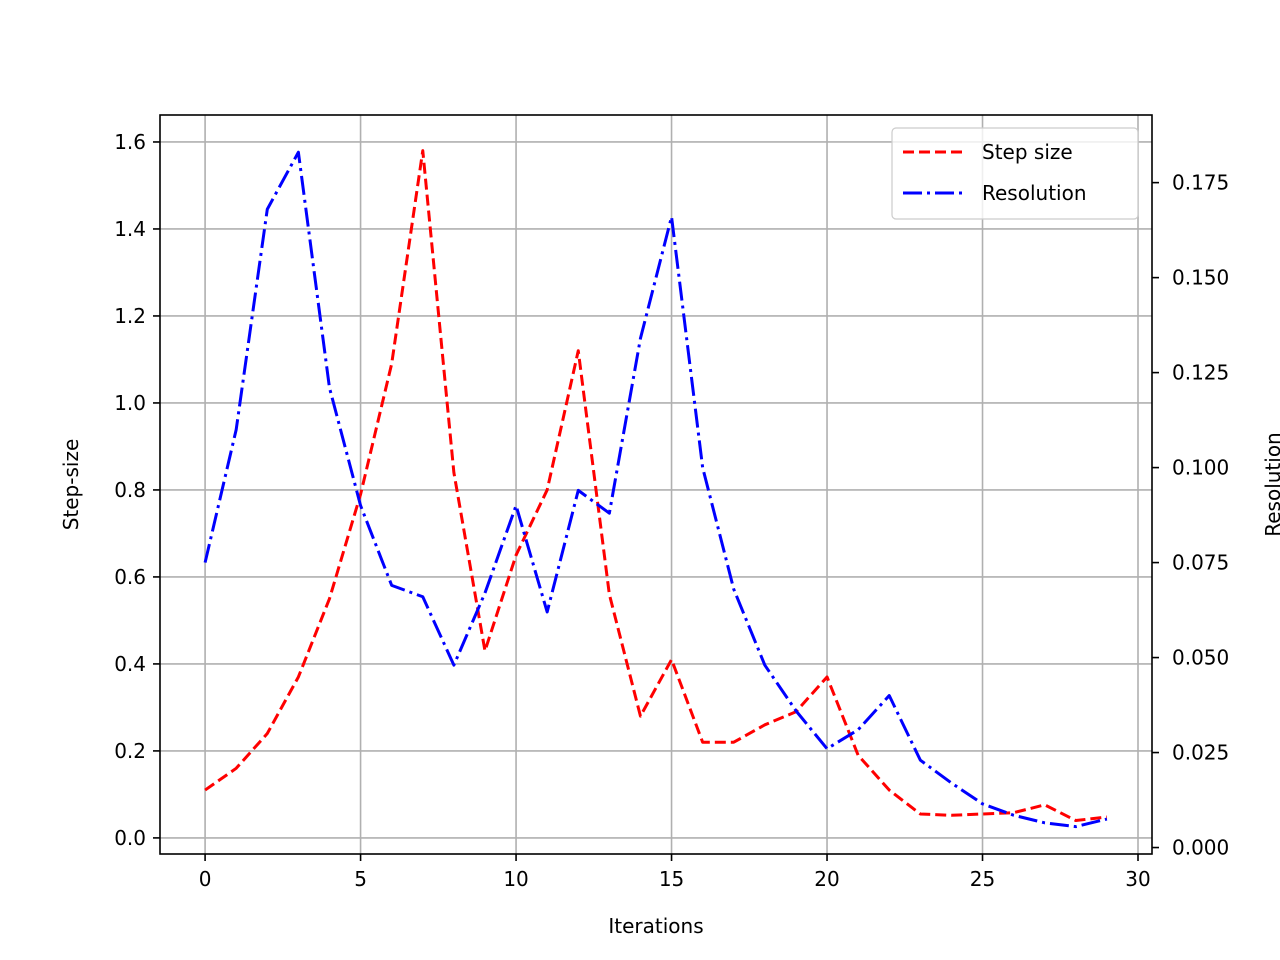 Image resolution: width=1280 pixels, height=960 pixels. I want to click on y-tick-label: 1.2, so click(130, 316).